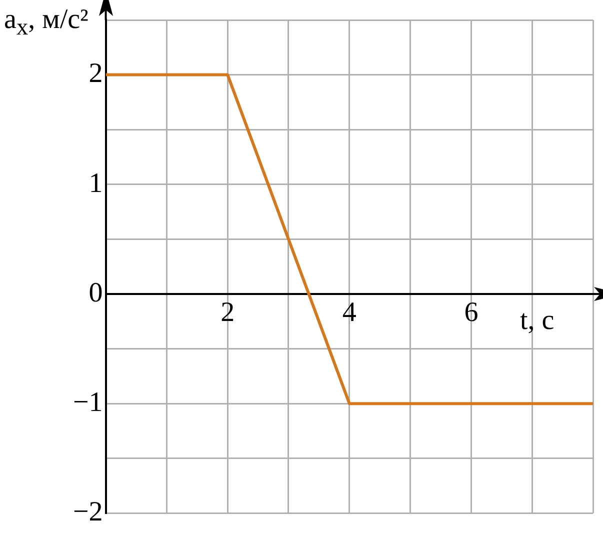  Describe the element at coordinates (227, 312) in the screenshot. I see `x-tick-label: 2` at that location.